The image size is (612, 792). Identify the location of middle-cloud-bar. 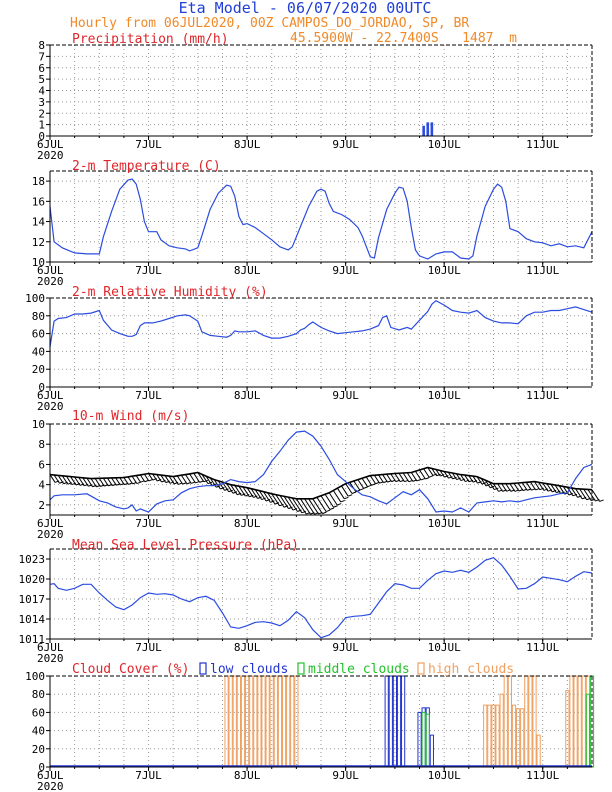
(587, 730).